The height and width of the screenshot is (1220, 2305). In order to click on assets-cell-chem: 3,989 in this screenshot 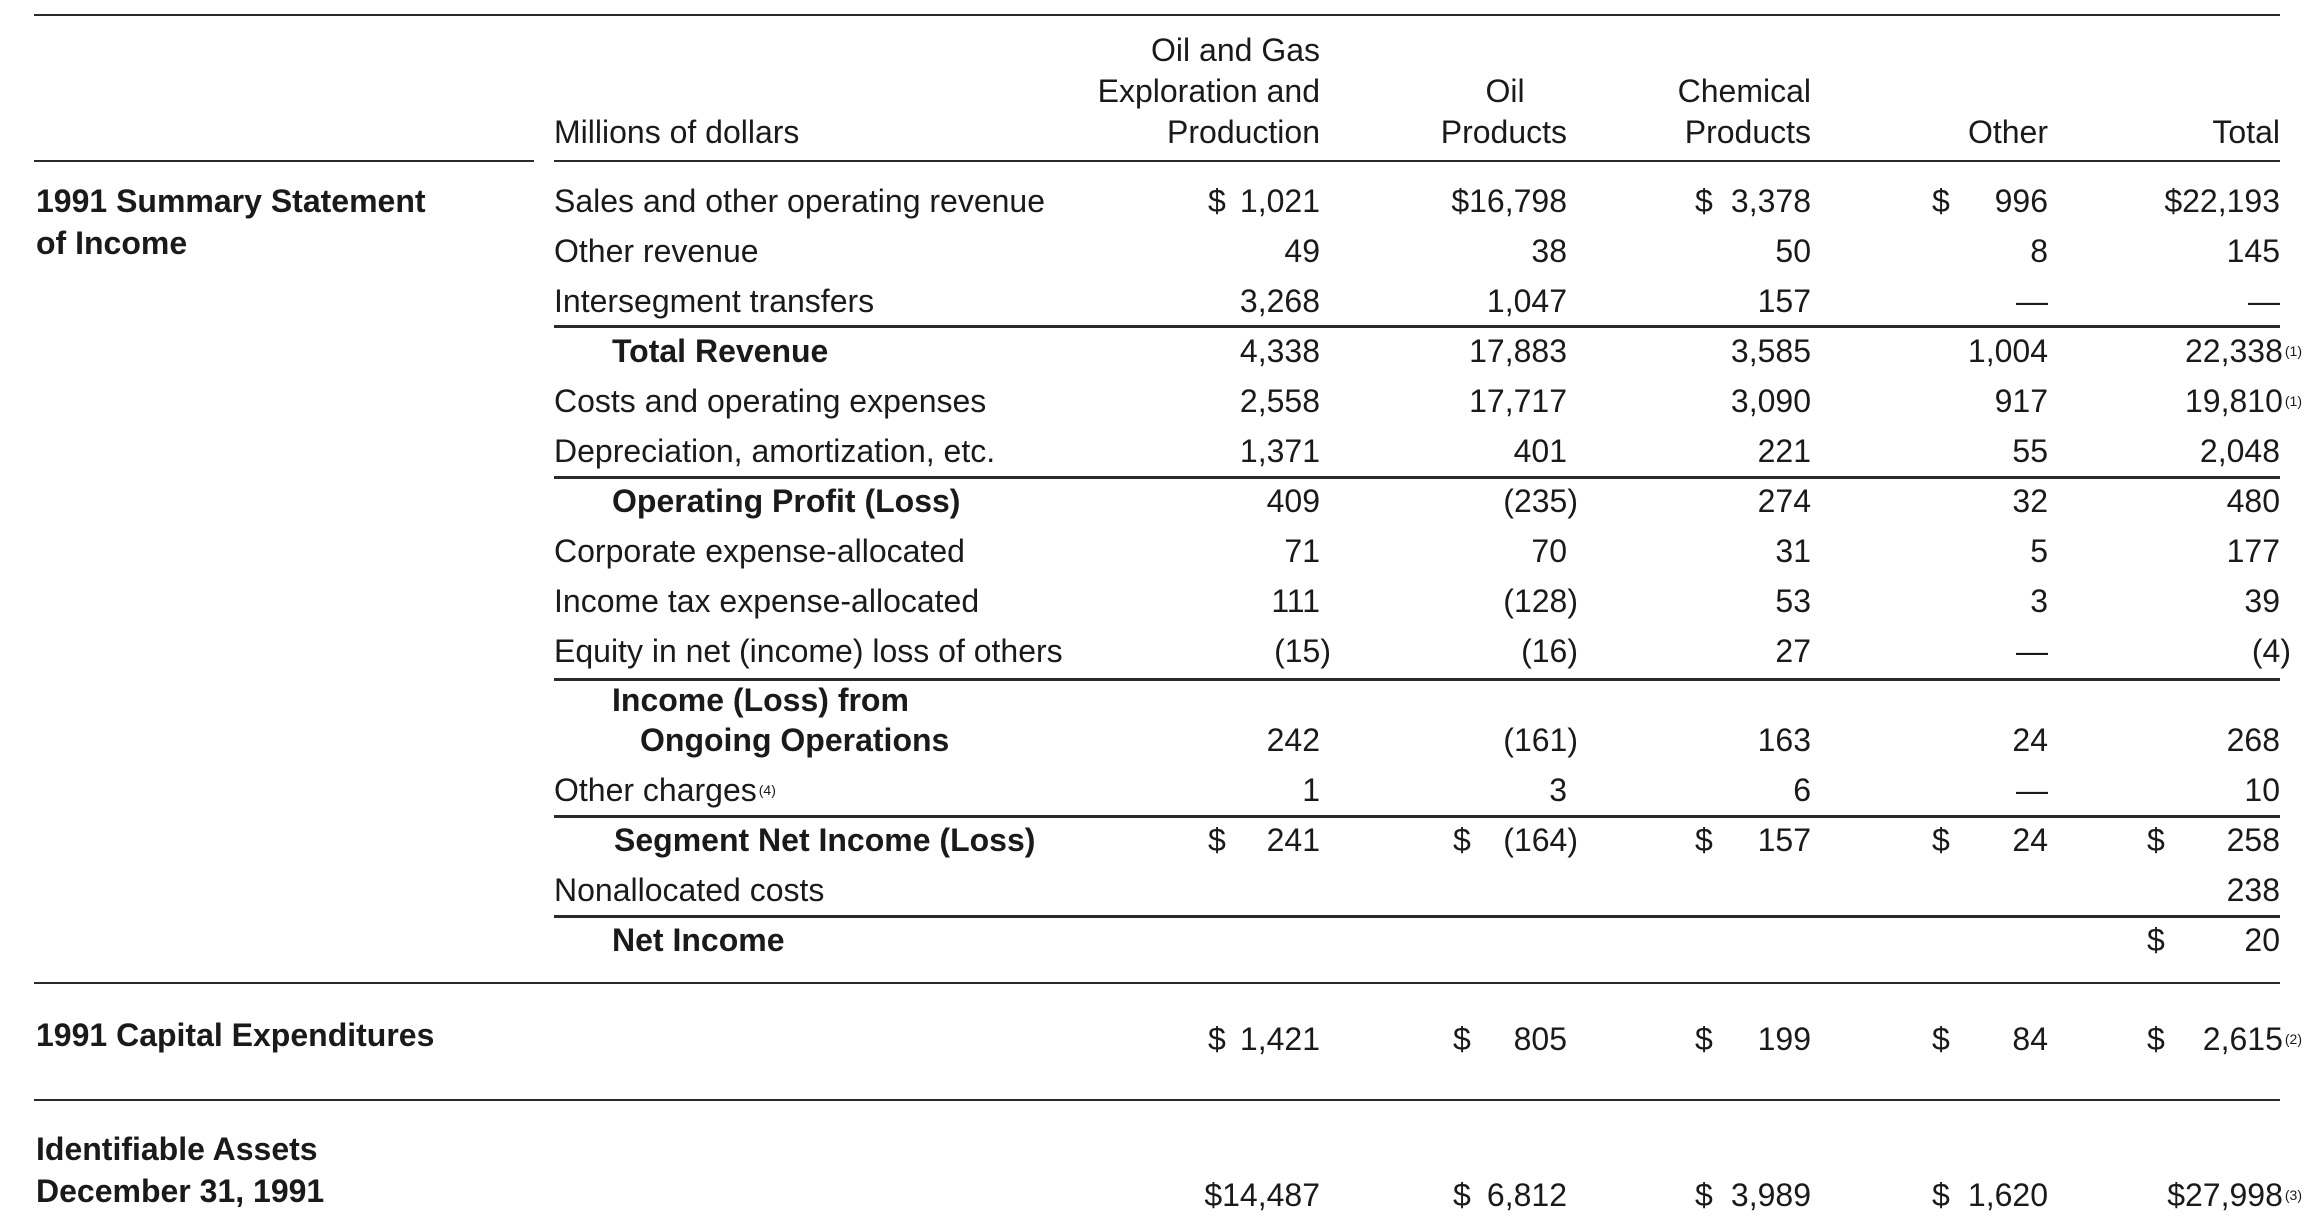, I will do `click(1770, 1195)`.